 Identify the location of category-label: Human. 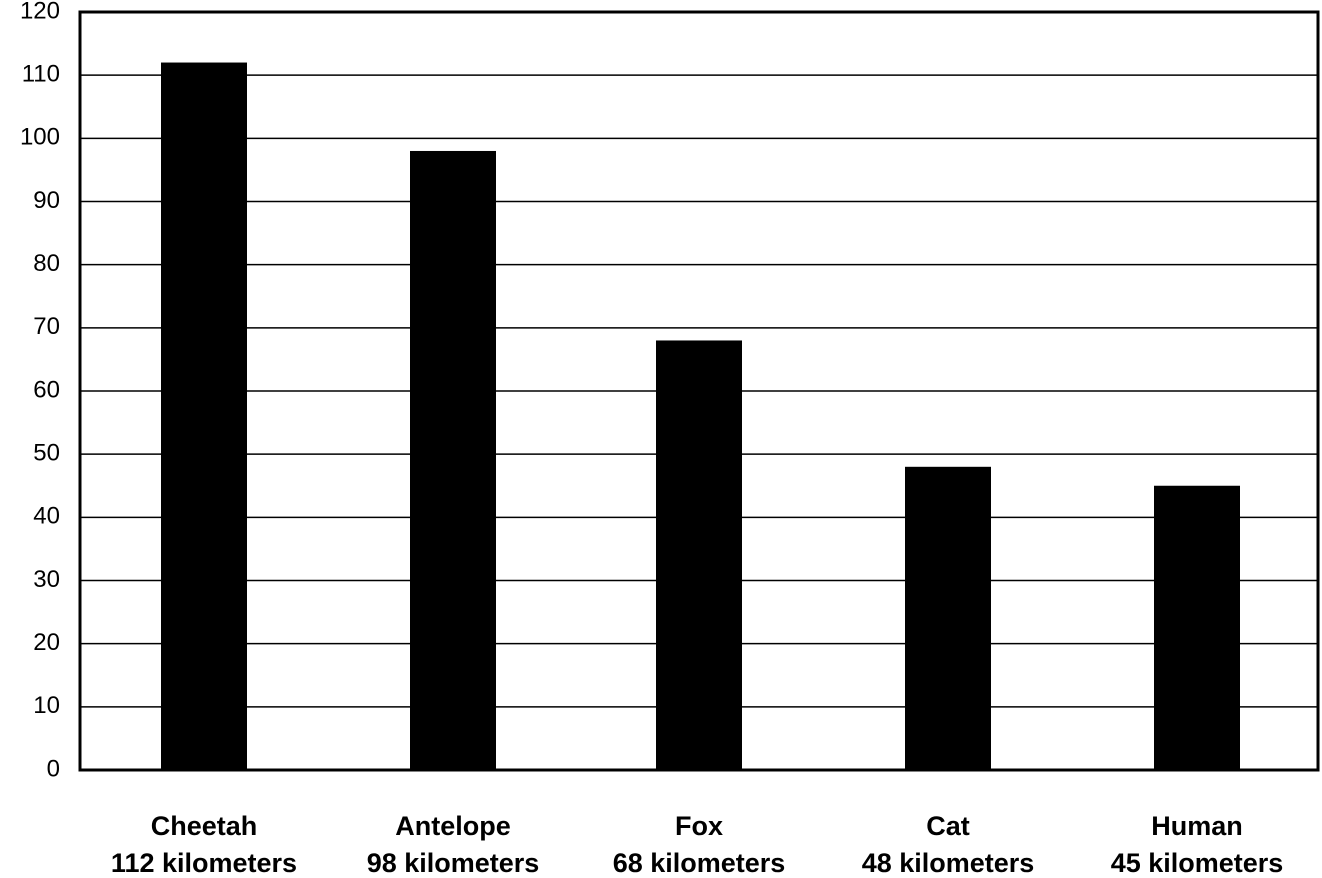
(1197, 826).